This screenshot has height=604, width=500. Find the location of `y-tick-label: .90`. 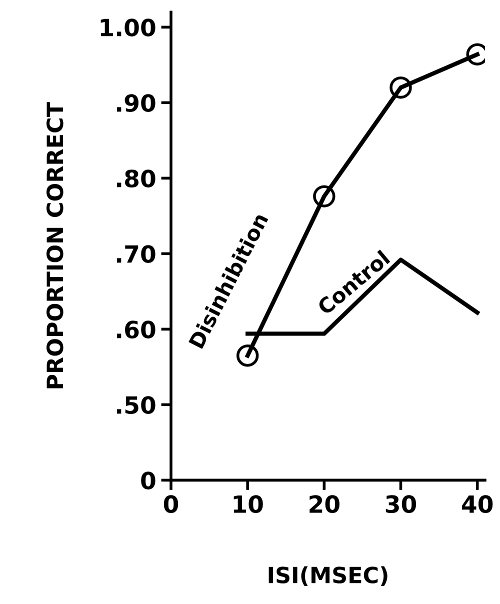

y-tick-label: .90 is located at coordinates (136, 103).